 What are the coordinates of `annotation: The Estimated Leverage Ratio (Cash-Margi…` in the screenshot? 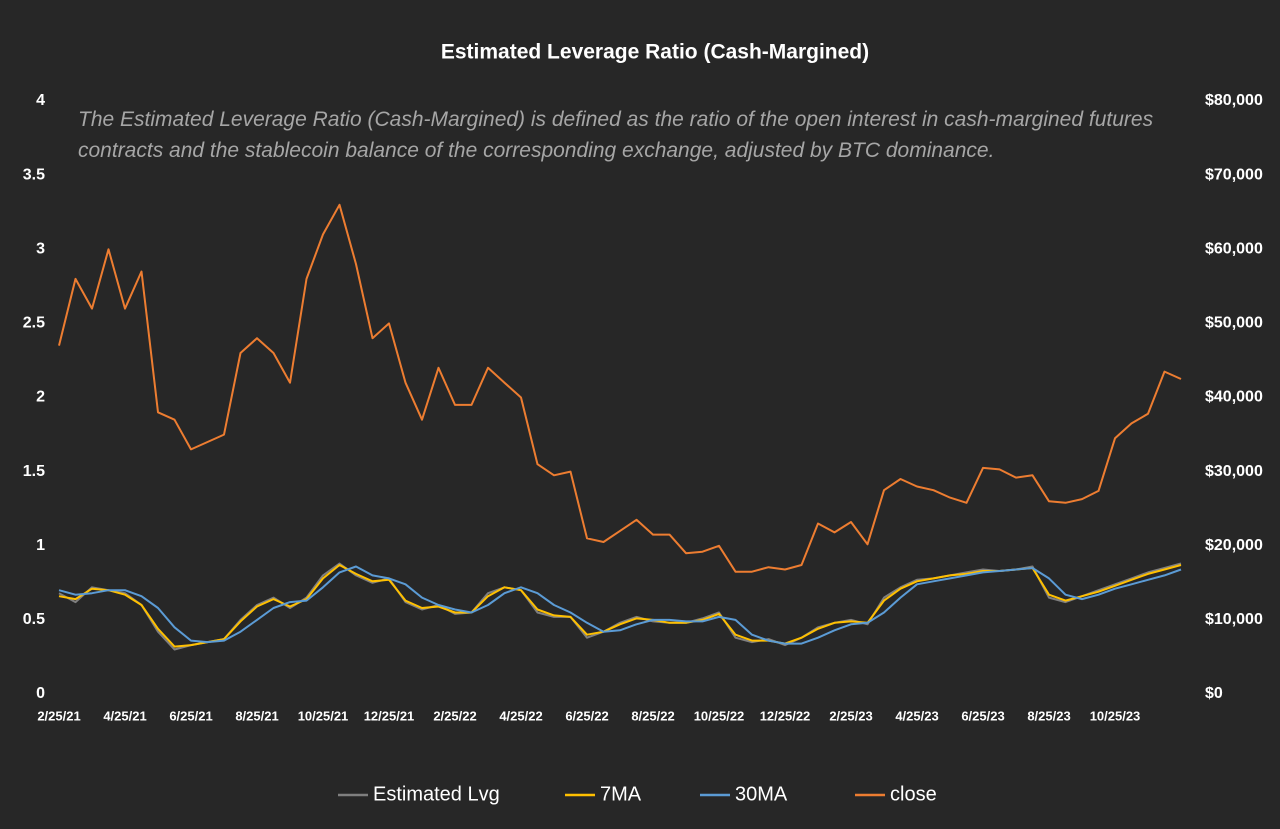 It's located at (616, 135).